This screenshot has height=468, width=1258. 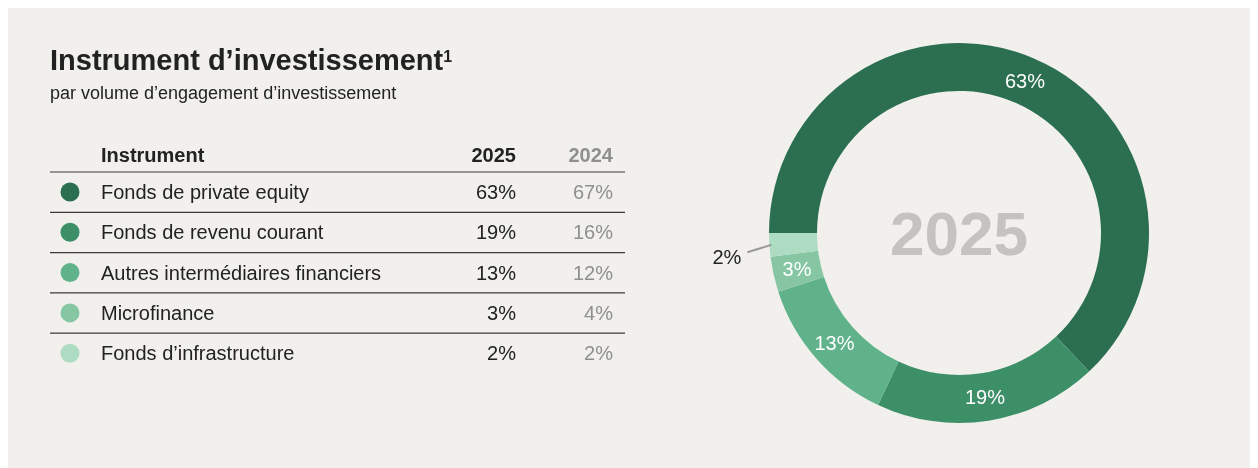 What do you see at coordinates (593, 232) in the screenshot?
I see `text: 16%` at bounding box center [593, 232].